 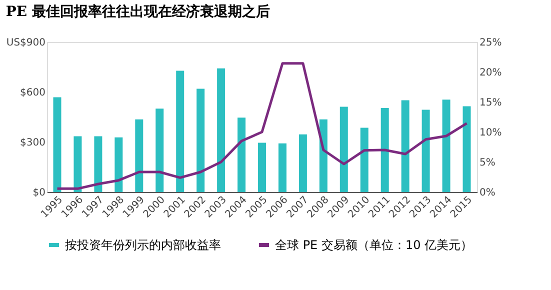 What do you see at coordinates (143, 245) in the screenshot?
I see `legend-label: 按投资年份列示的内部收益率` at bounding box center [143, 245].